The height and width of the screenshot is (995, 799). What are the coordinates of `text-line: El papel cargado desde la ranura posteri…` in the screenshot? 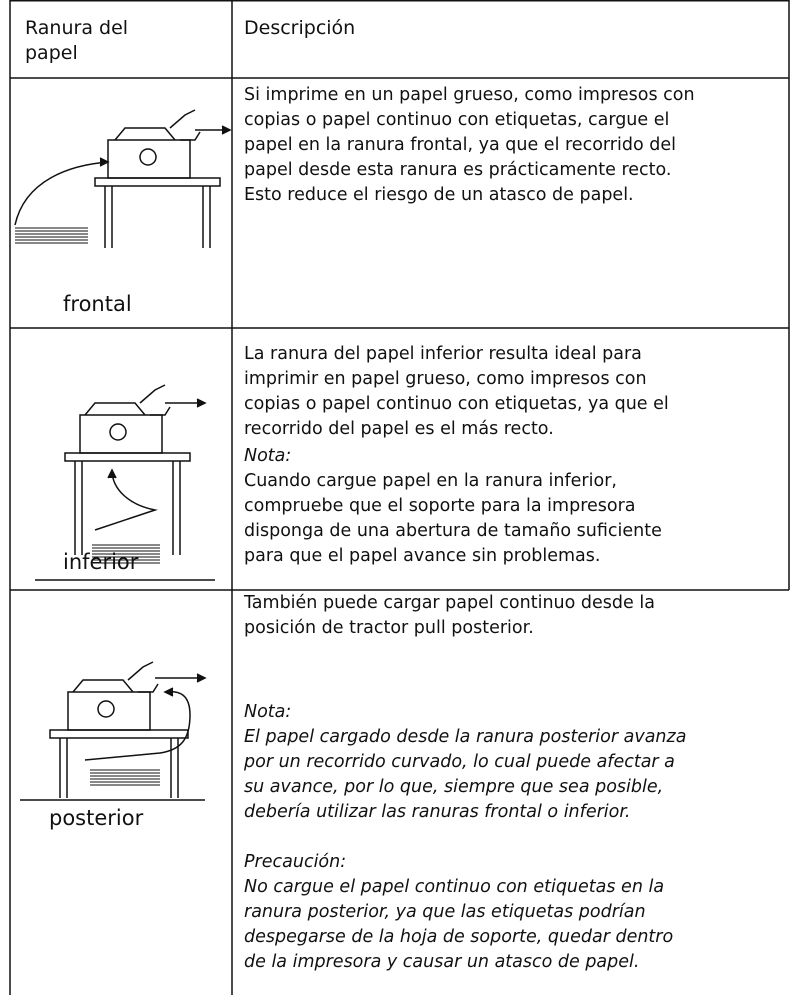 It's located at (465, 737).